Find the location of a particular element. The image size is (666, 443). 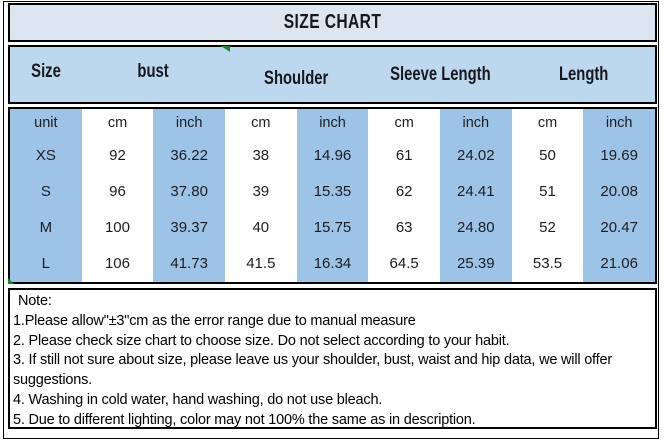

column-group-label: Shoulder is located at coordinates (296, 78).